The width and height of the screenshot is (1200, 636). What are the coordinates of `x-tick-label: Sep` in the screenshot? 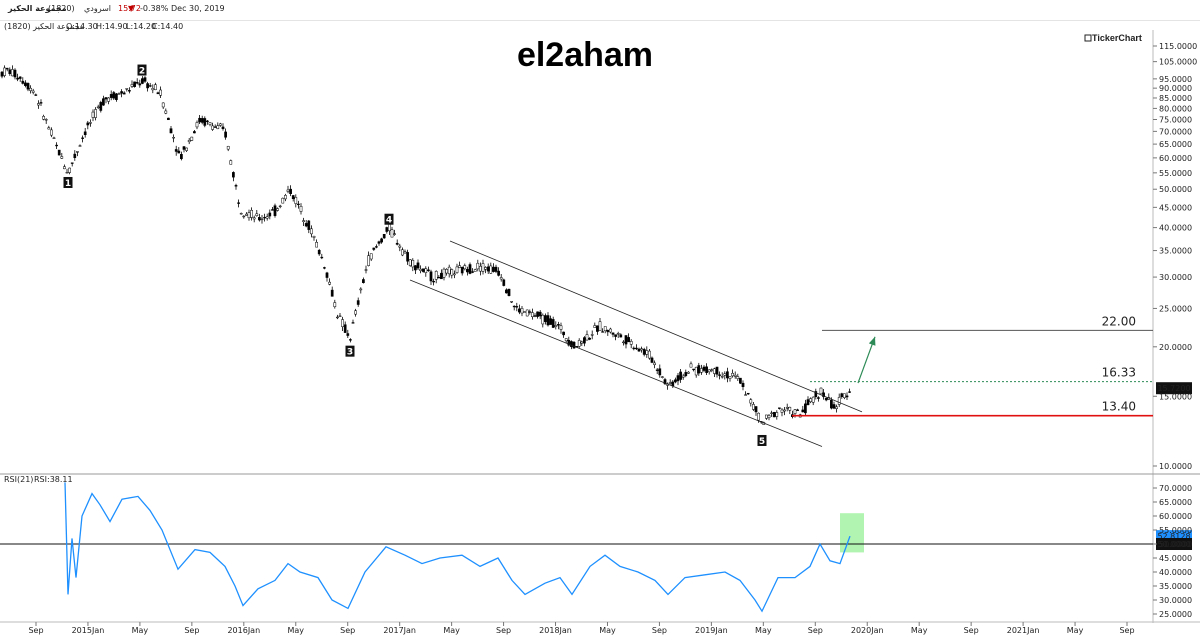 It's located at (815, 630).